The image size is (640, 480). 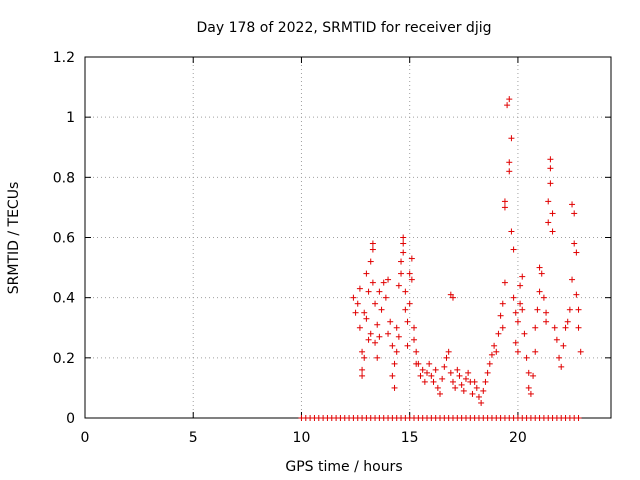 I want to click on x-tick-label: 20, so click(x=518, y=438).